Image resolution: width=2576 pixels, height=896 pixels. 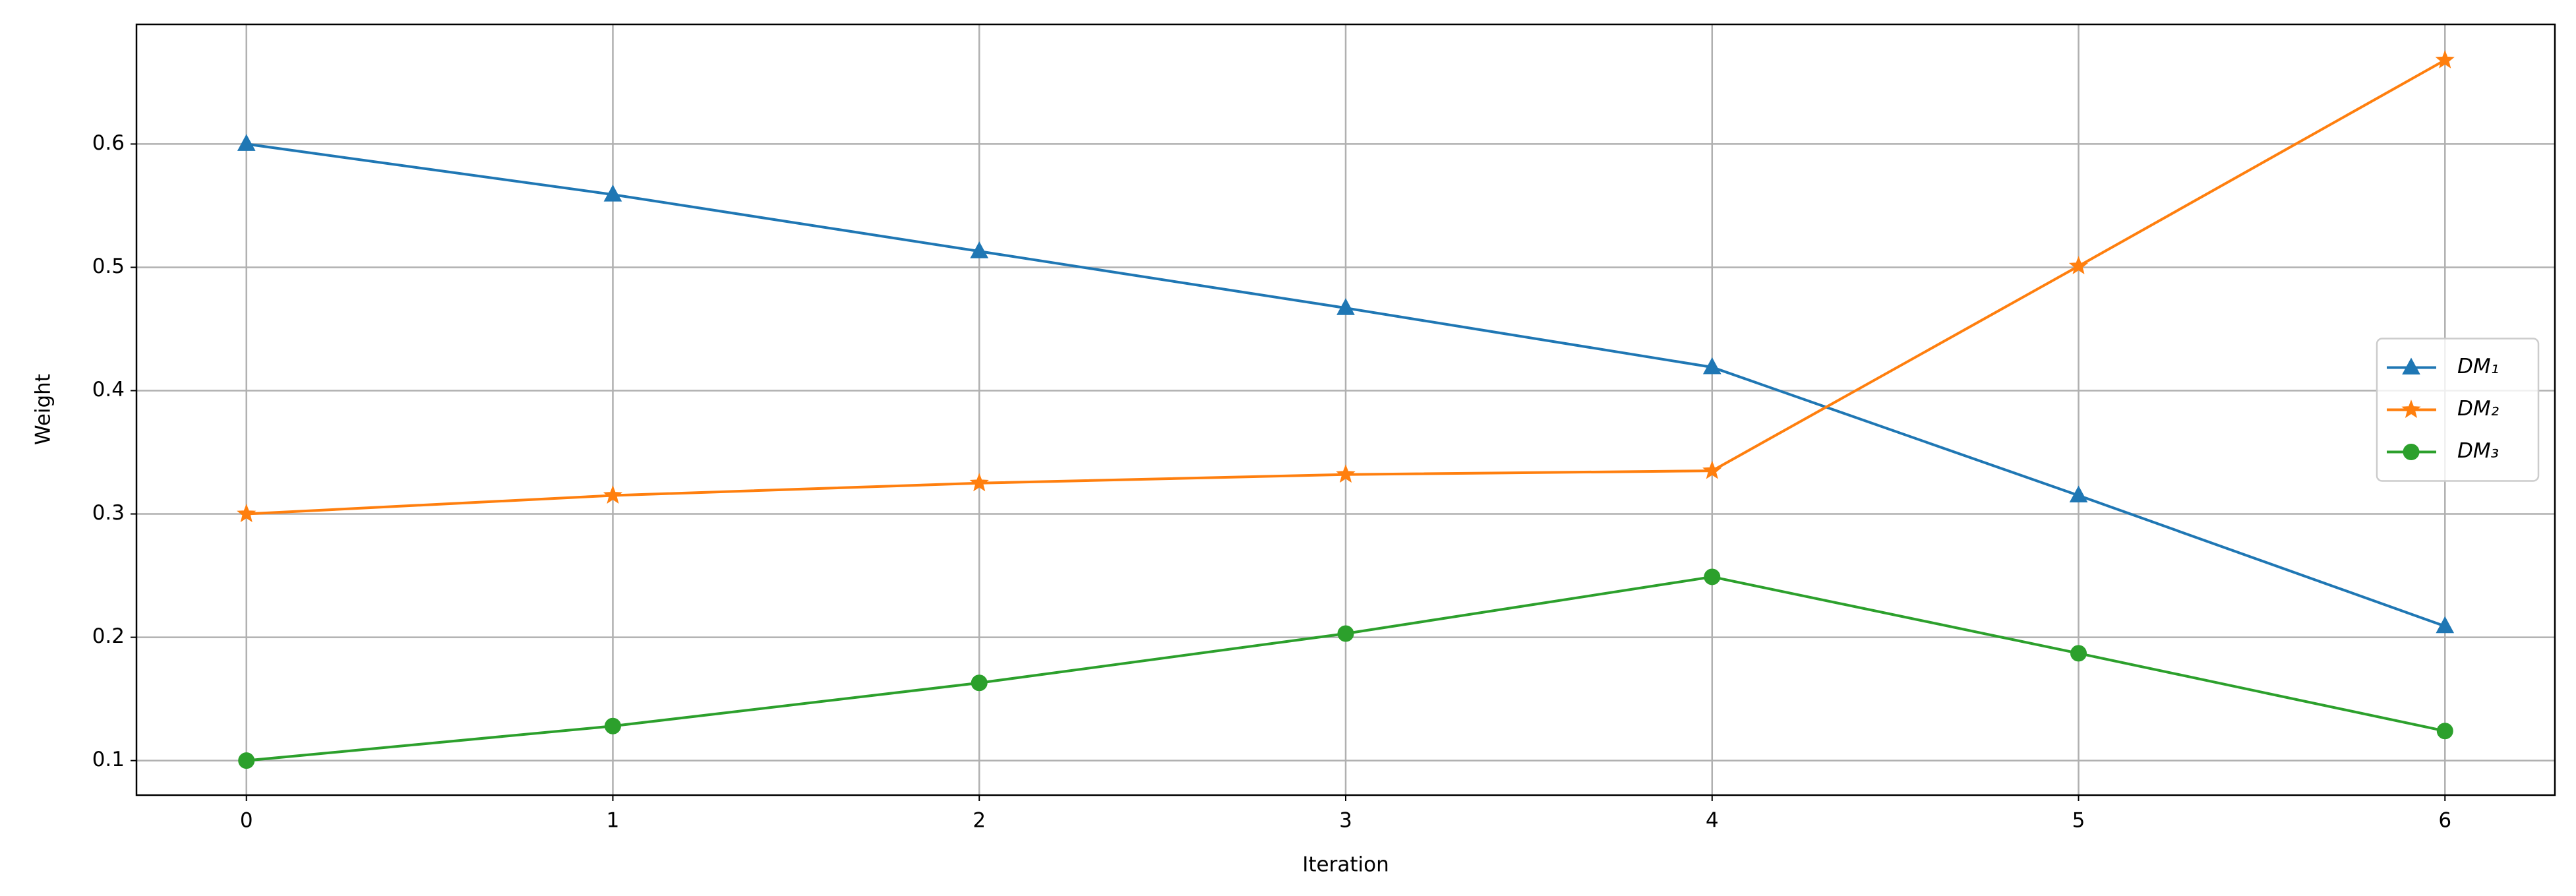 What do you see at coordinates (109, 513) in the screenshot?
I see `y-tick-label: 0.3` at bounding box center [109, 513].